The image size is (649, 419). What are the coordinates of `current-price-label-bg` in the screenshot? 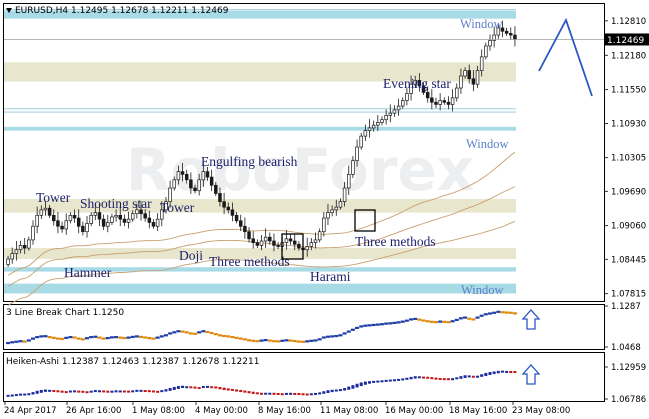 It's located at (627, 39).